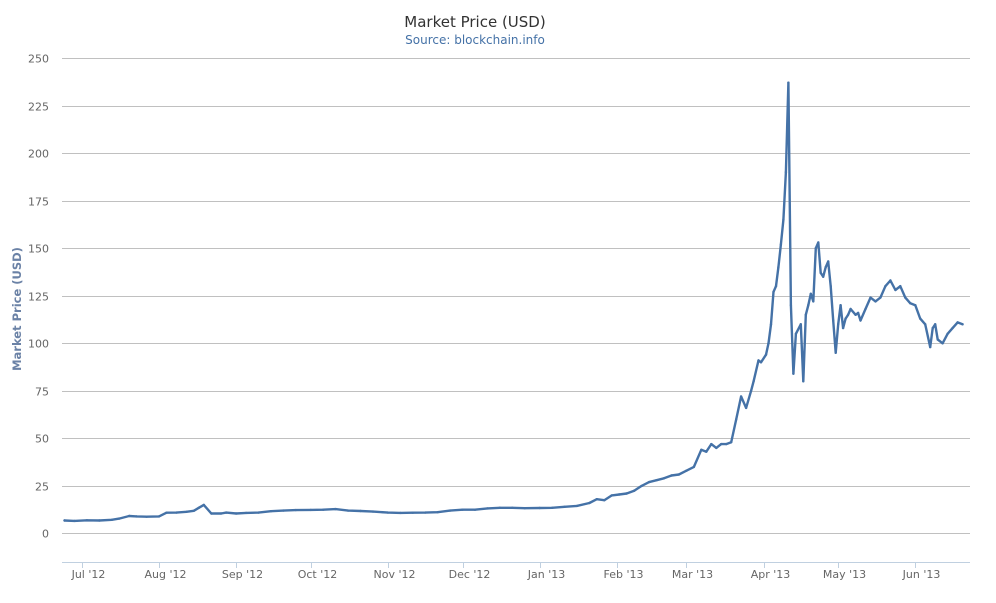 This screenshot has width=996, height=603. I want to click on x-tick-label: May '13, so click(844, 574).